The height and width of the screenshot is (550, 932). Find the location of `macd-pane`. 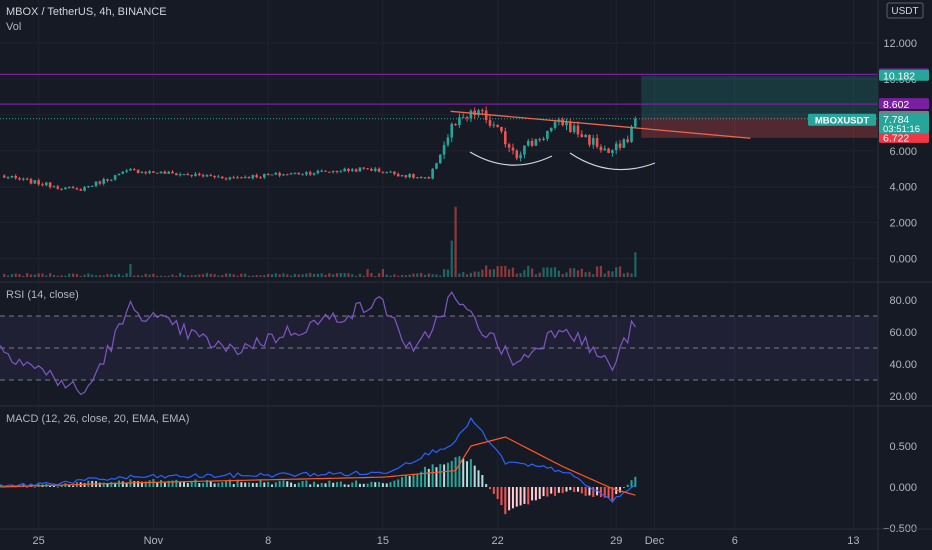

macd-pane is located at coordinates (318, 465).